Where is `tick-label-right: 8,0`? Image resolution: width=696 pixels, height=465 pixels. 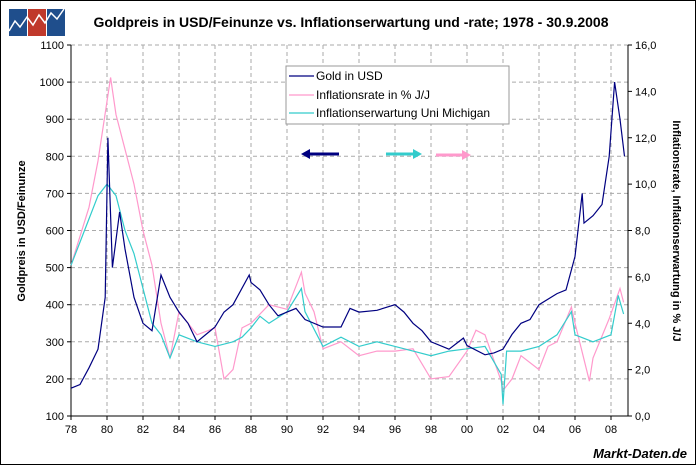 tick-label-right: 8,0 is located at coordinates (642, 232).